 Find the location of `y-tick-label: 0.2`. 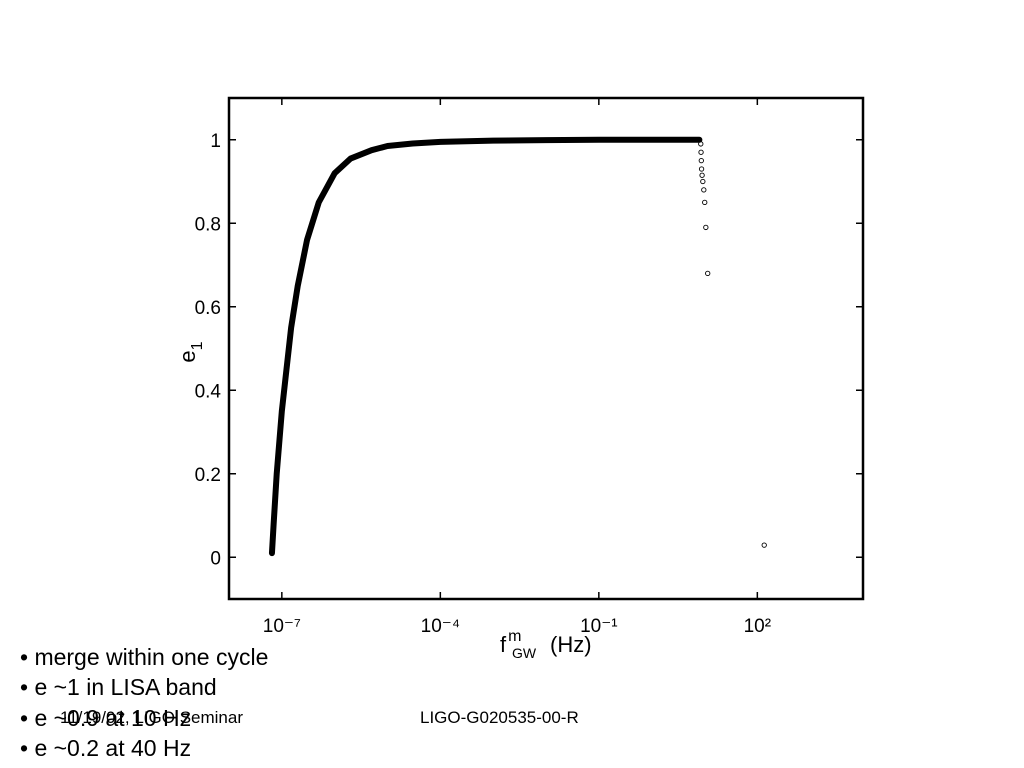

y-tick-label: 0.2 is located at coordinates (208, 475).